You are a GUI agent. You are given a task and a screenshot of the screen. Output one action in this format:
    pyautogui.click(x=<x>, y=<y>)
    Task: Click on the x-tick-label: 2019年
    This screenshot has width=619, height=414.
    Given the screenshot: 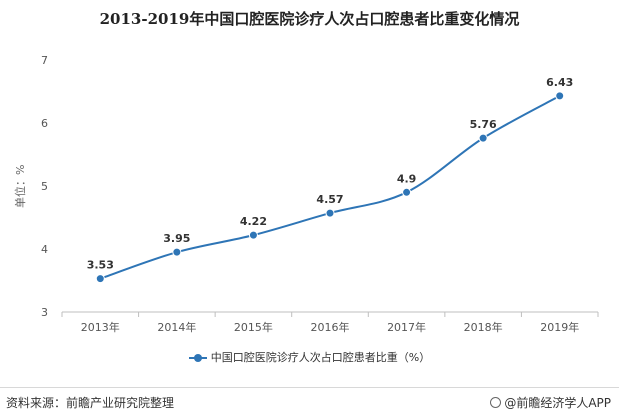 What is the action you would take?
    pyautogui.click(x=559, y=327)
    